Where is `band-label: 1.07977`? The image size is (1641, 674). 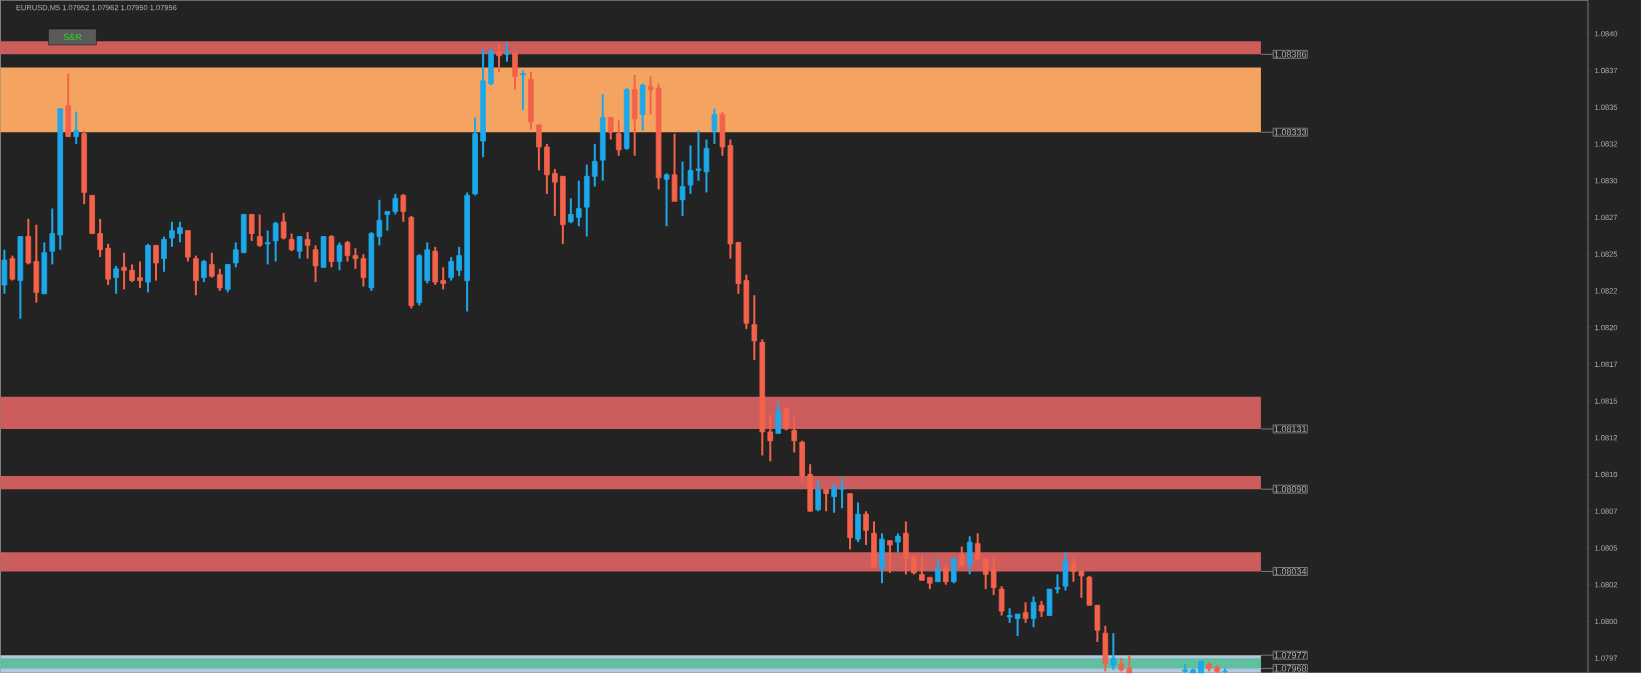
band-label: 1.07977 is located at coordinates (1290, 655).